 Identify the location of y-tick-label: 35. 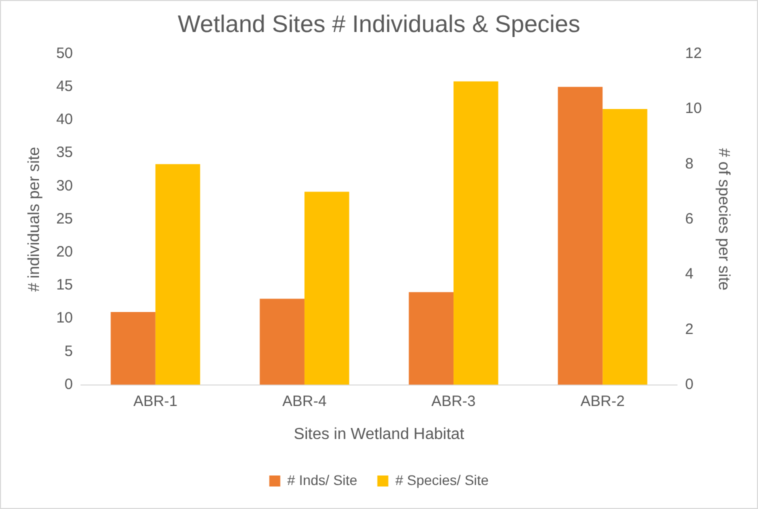
(64, 153).